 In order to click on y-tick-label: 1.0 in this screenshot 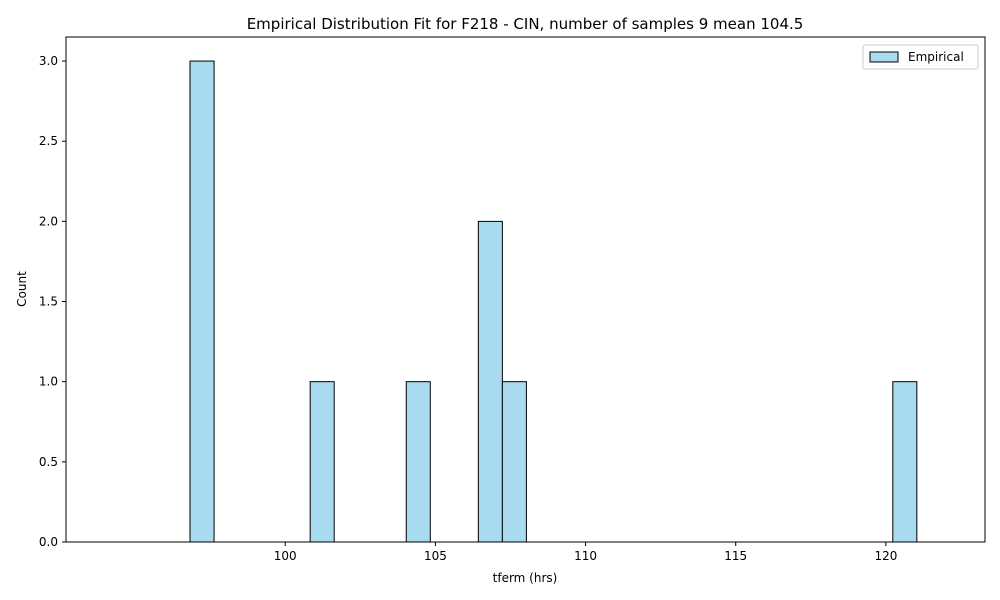, I will do `click(48, 382)`.